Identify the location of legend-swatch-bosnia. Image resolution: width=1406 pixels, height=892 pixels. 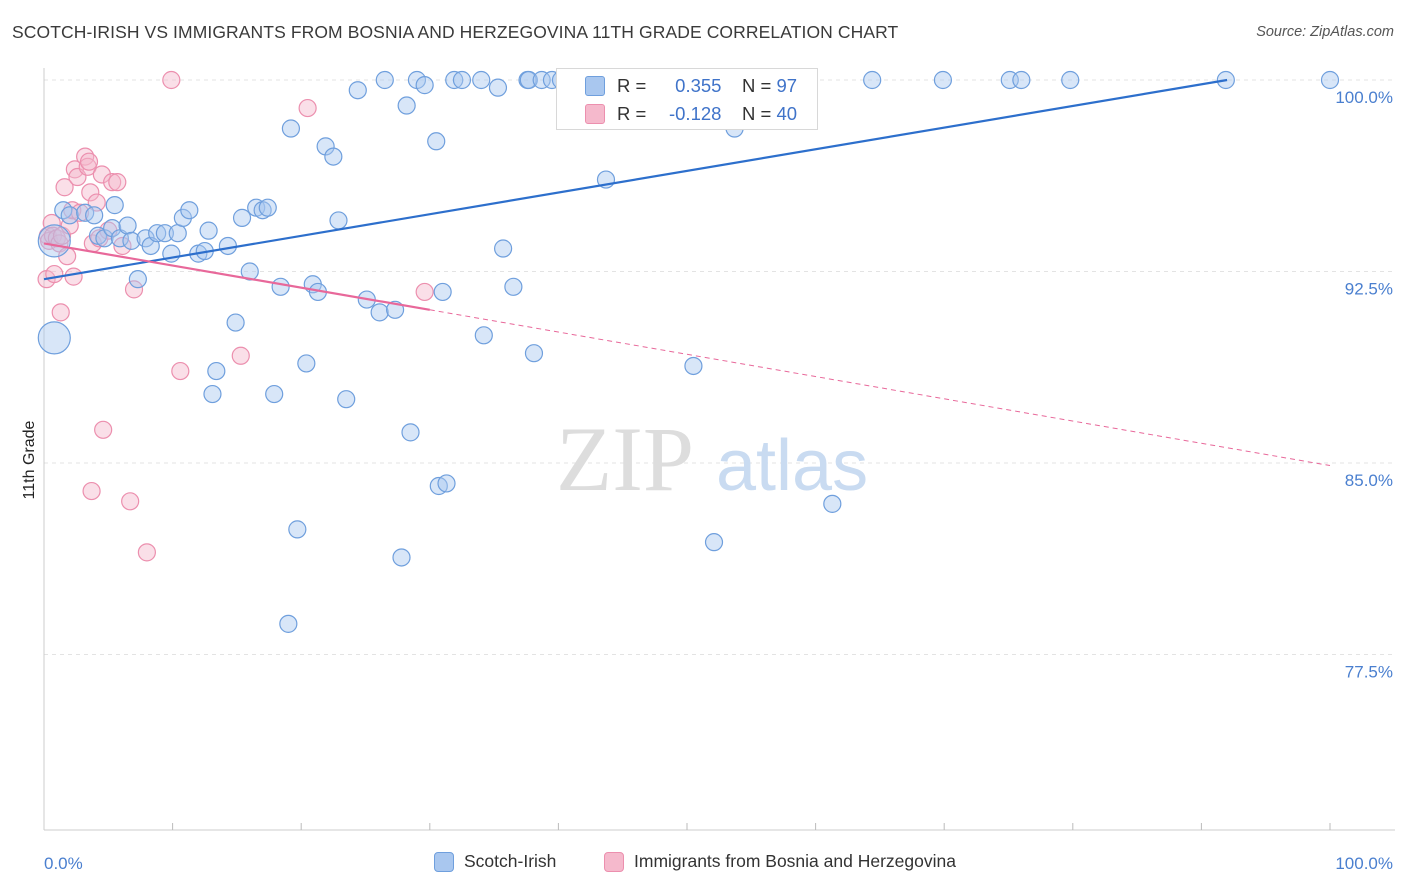
(614, 861).